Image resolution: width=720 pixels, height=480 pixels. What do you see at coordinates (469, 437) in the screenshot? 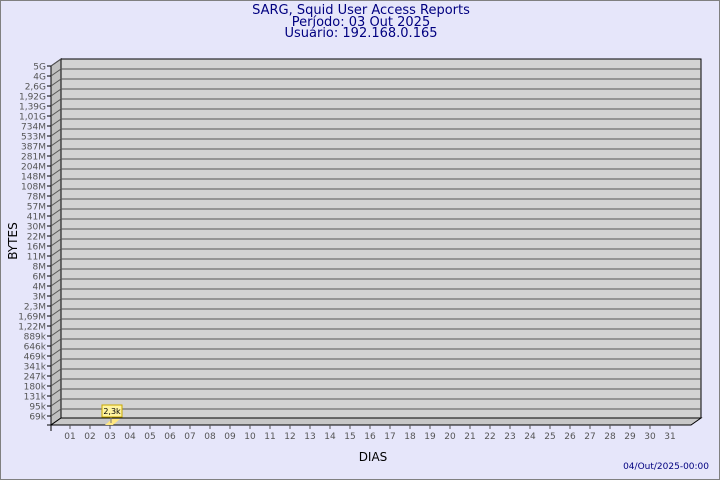
I see `x-tick-label: 21` at bounding box center [469, 437].